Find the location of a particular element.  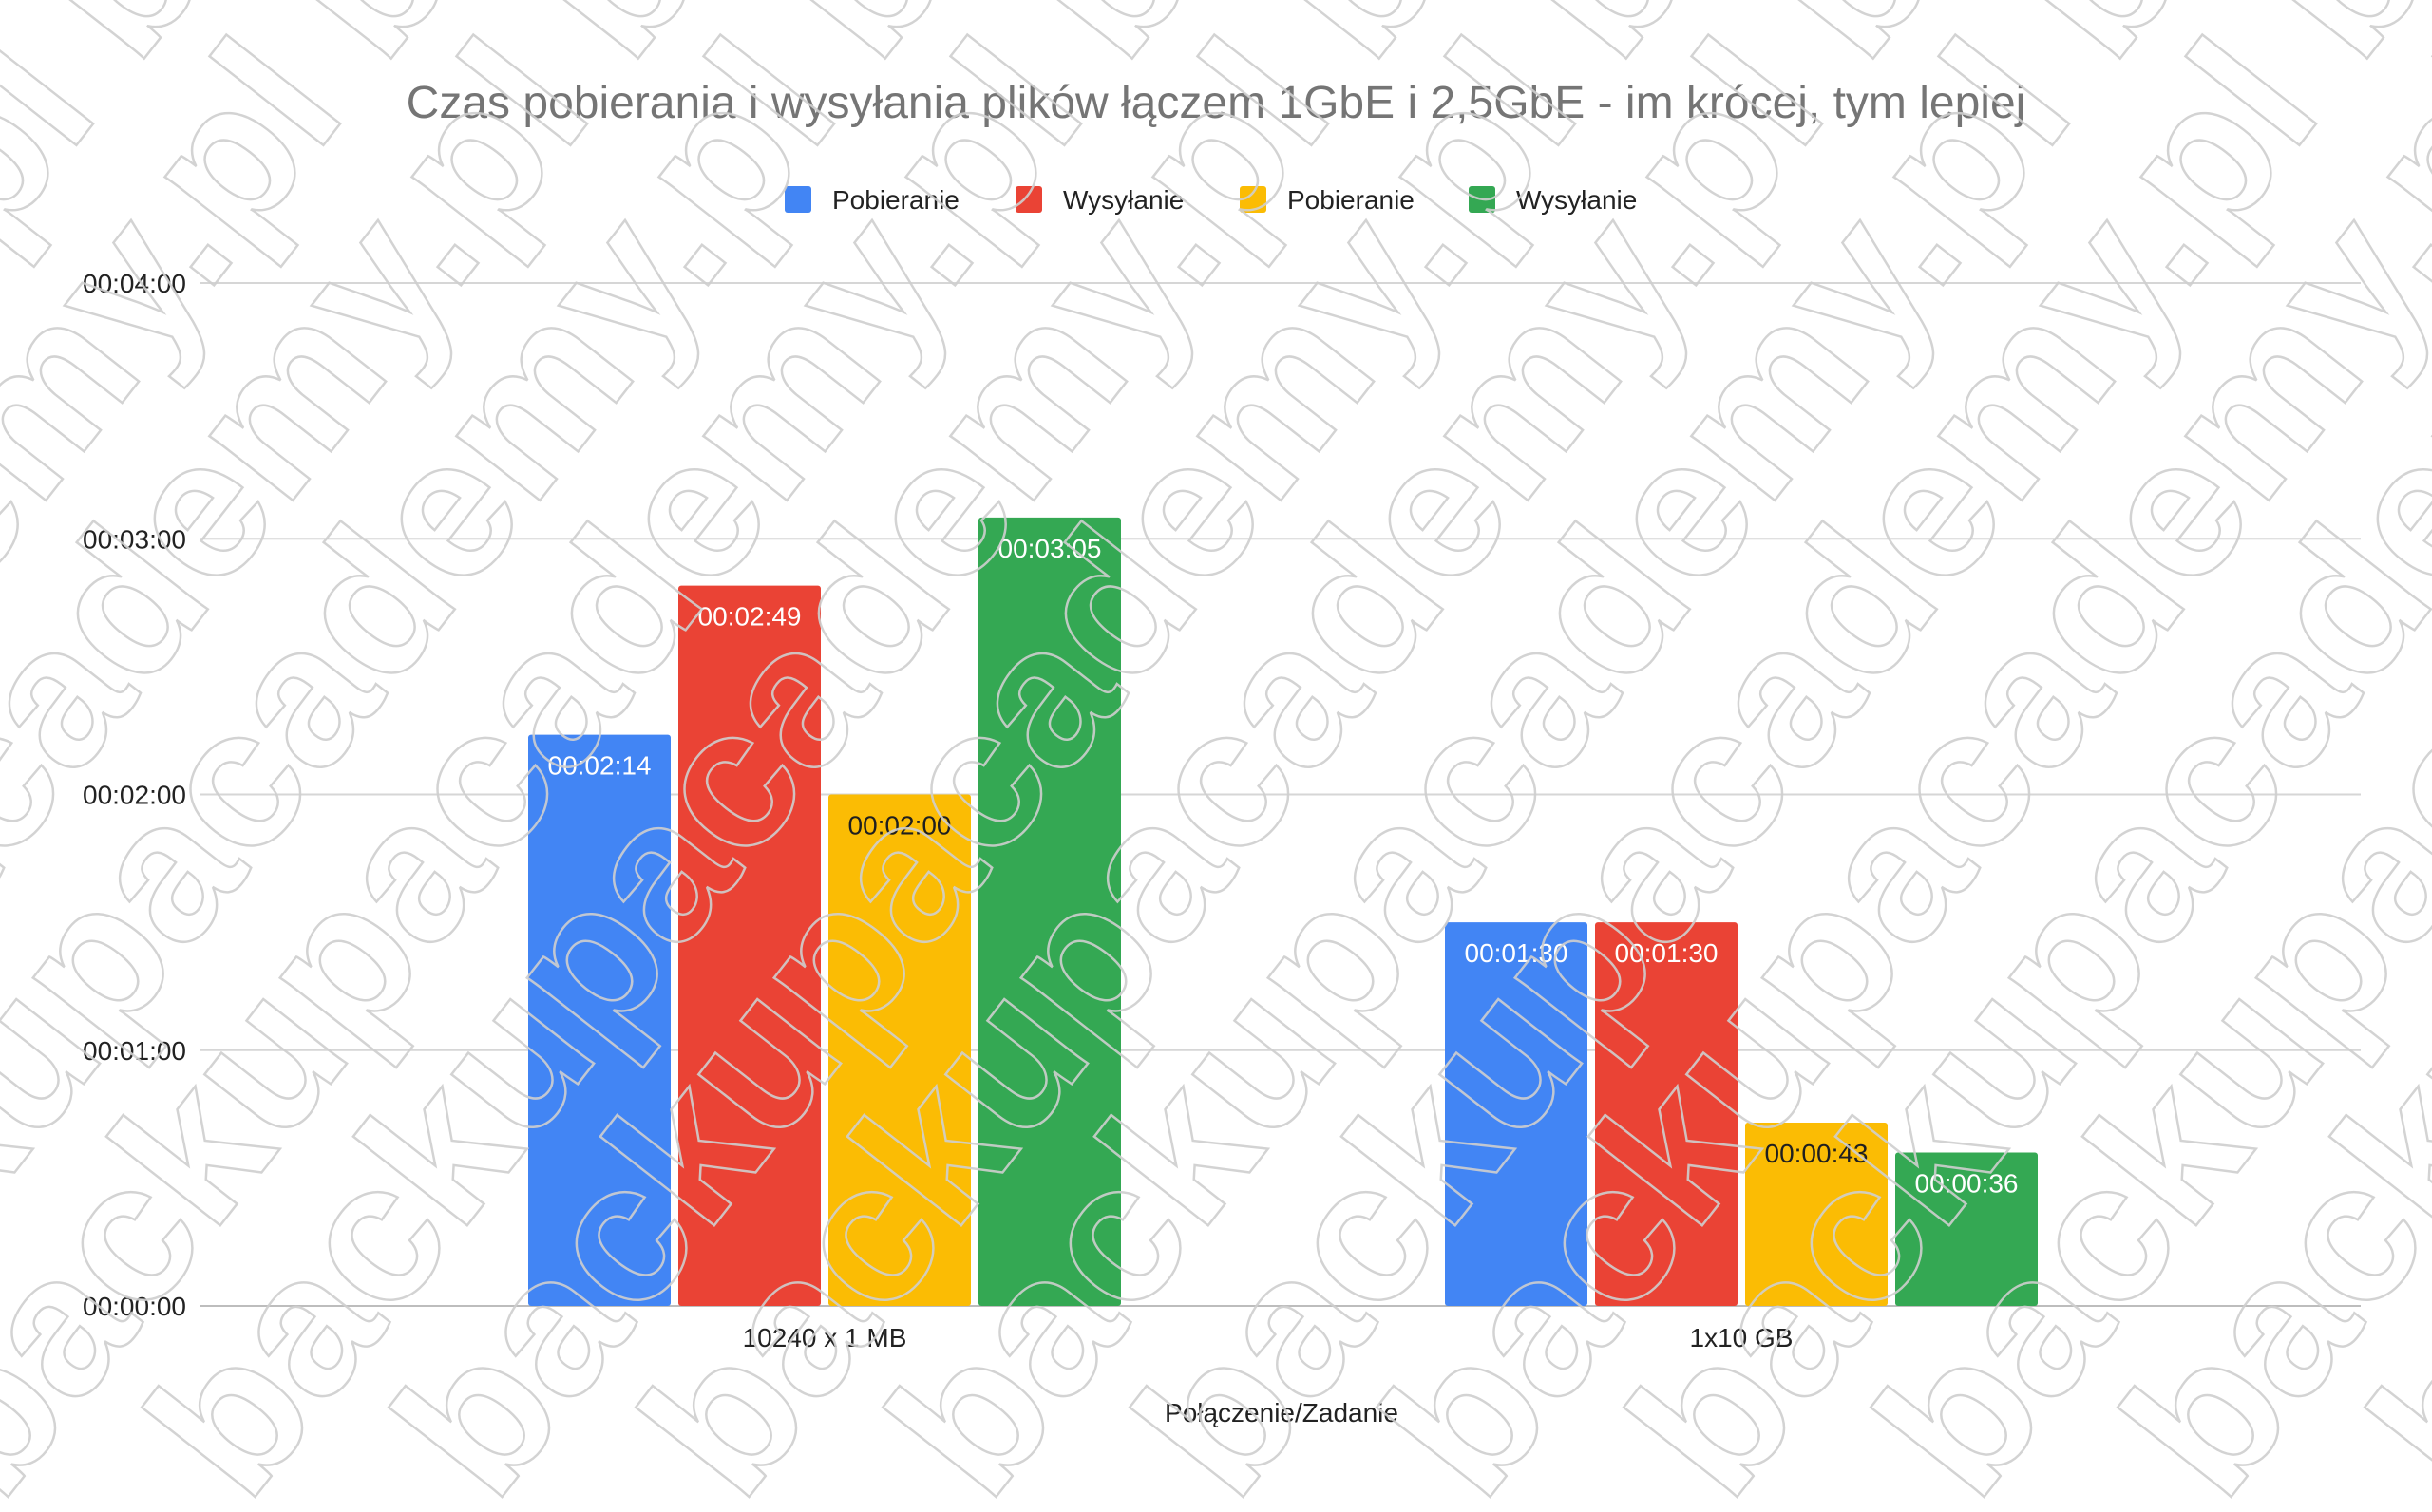

bar-value-label: 00:02:00 is located at coordinates (900, 826).